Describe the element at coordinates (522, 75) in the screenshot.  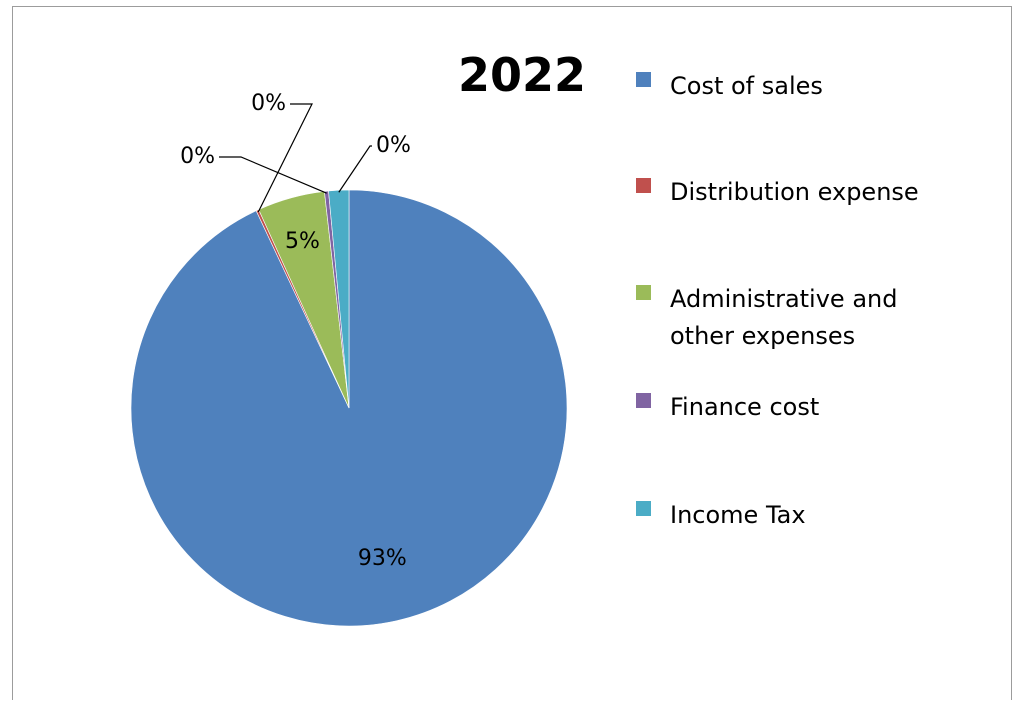
I see `chart-title: 2022` at that location.